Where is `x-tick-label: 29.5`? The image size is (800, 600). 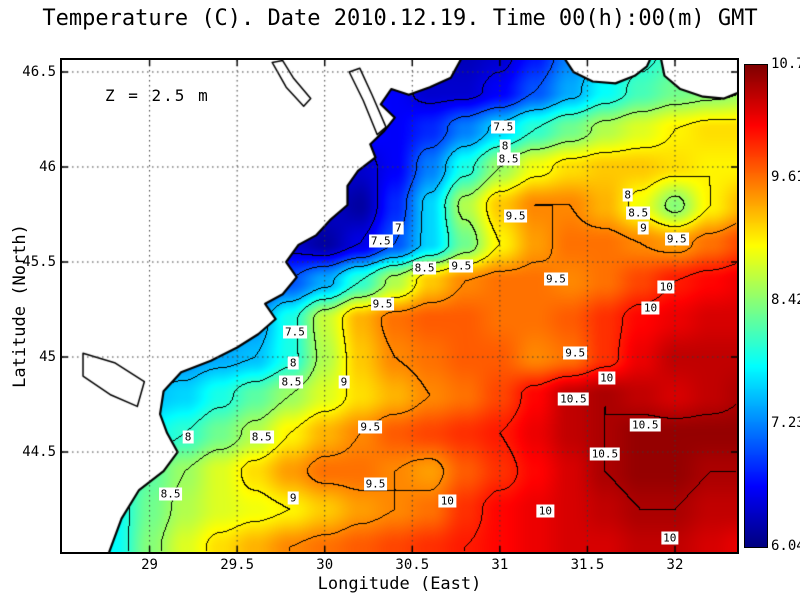 x-tick-label: 29.5 is located at coordinates (237, 565).